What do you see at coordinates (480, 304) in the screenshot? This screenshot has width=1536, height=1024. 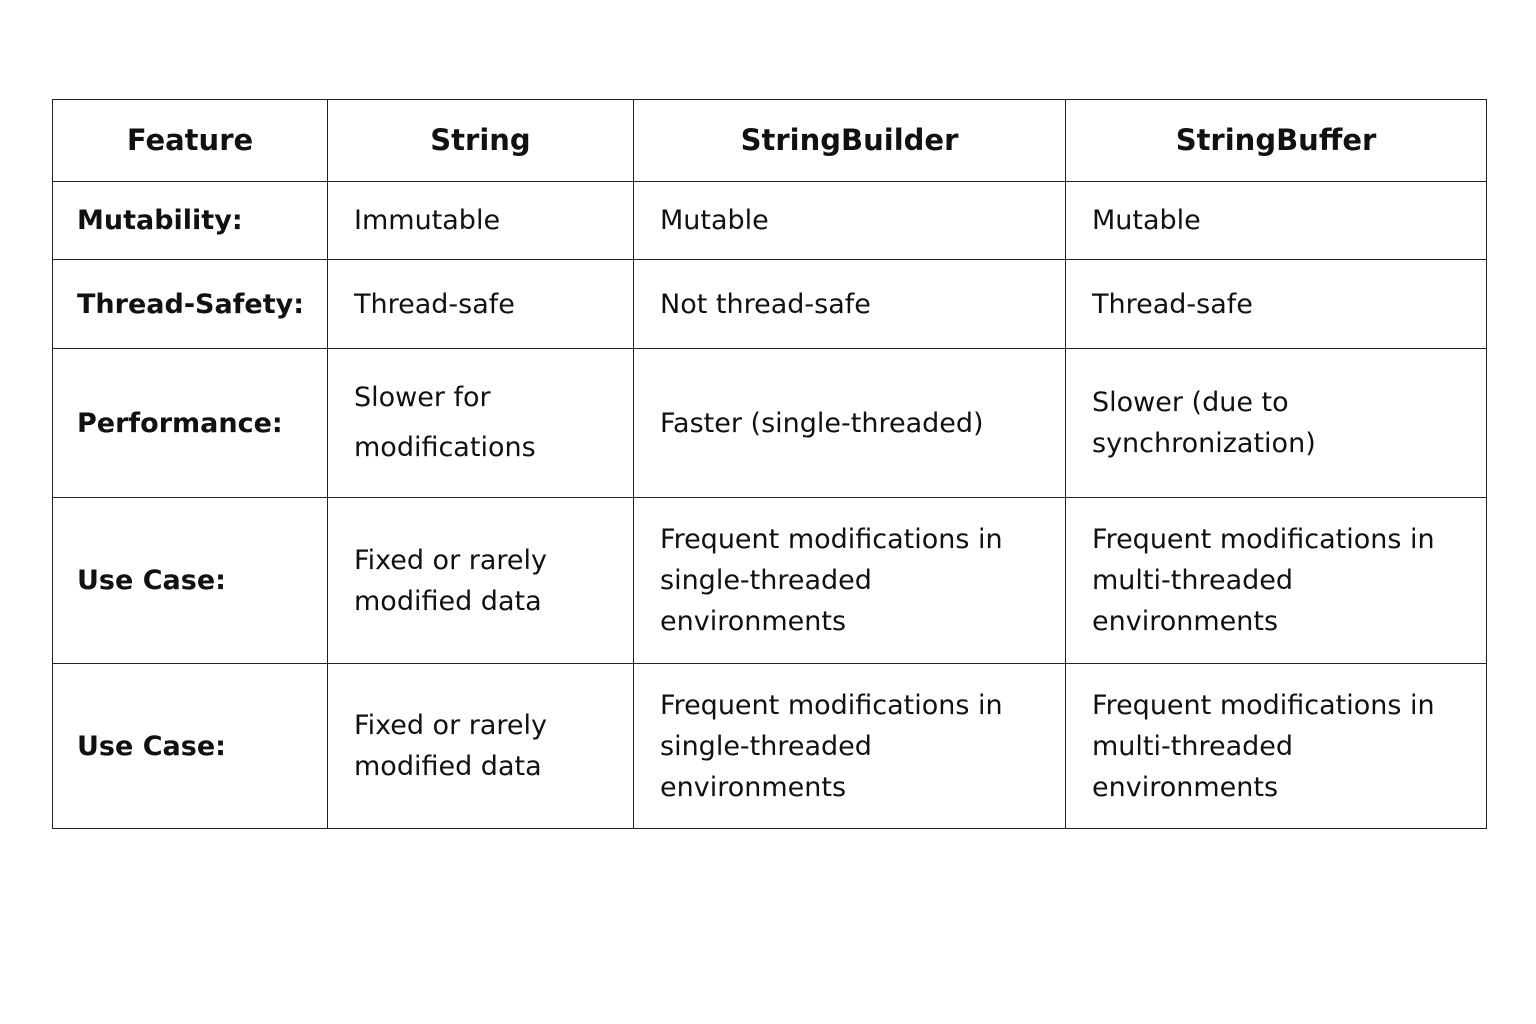 I see `string-cell: Thread-safe` at bounding box center [480, 304].